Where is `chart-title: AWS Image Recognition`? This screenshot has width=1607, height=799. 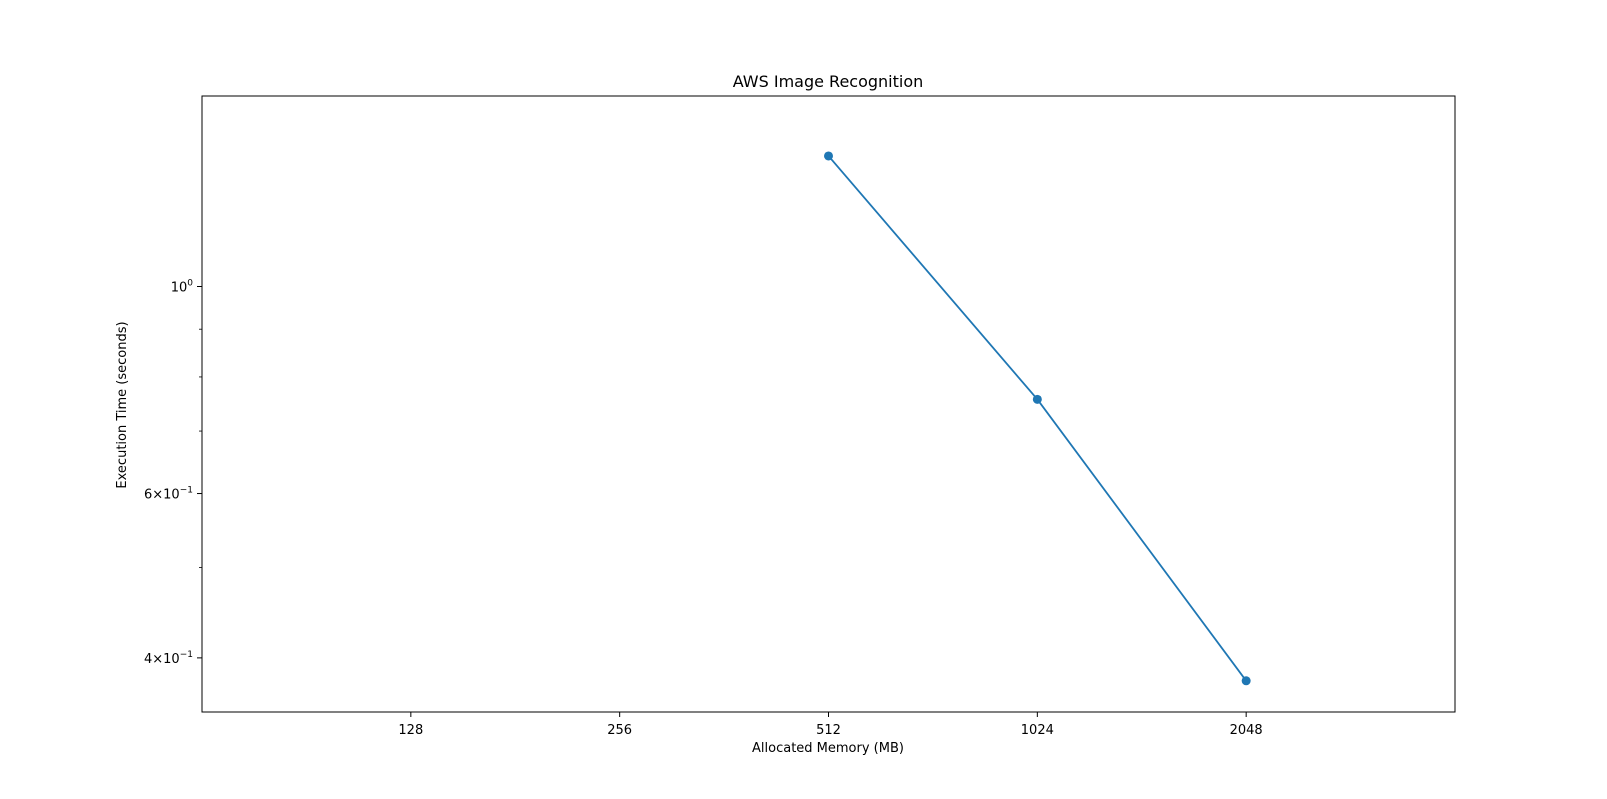
chart-title: AWS Image Recognition is located at coordinates (828, 81).